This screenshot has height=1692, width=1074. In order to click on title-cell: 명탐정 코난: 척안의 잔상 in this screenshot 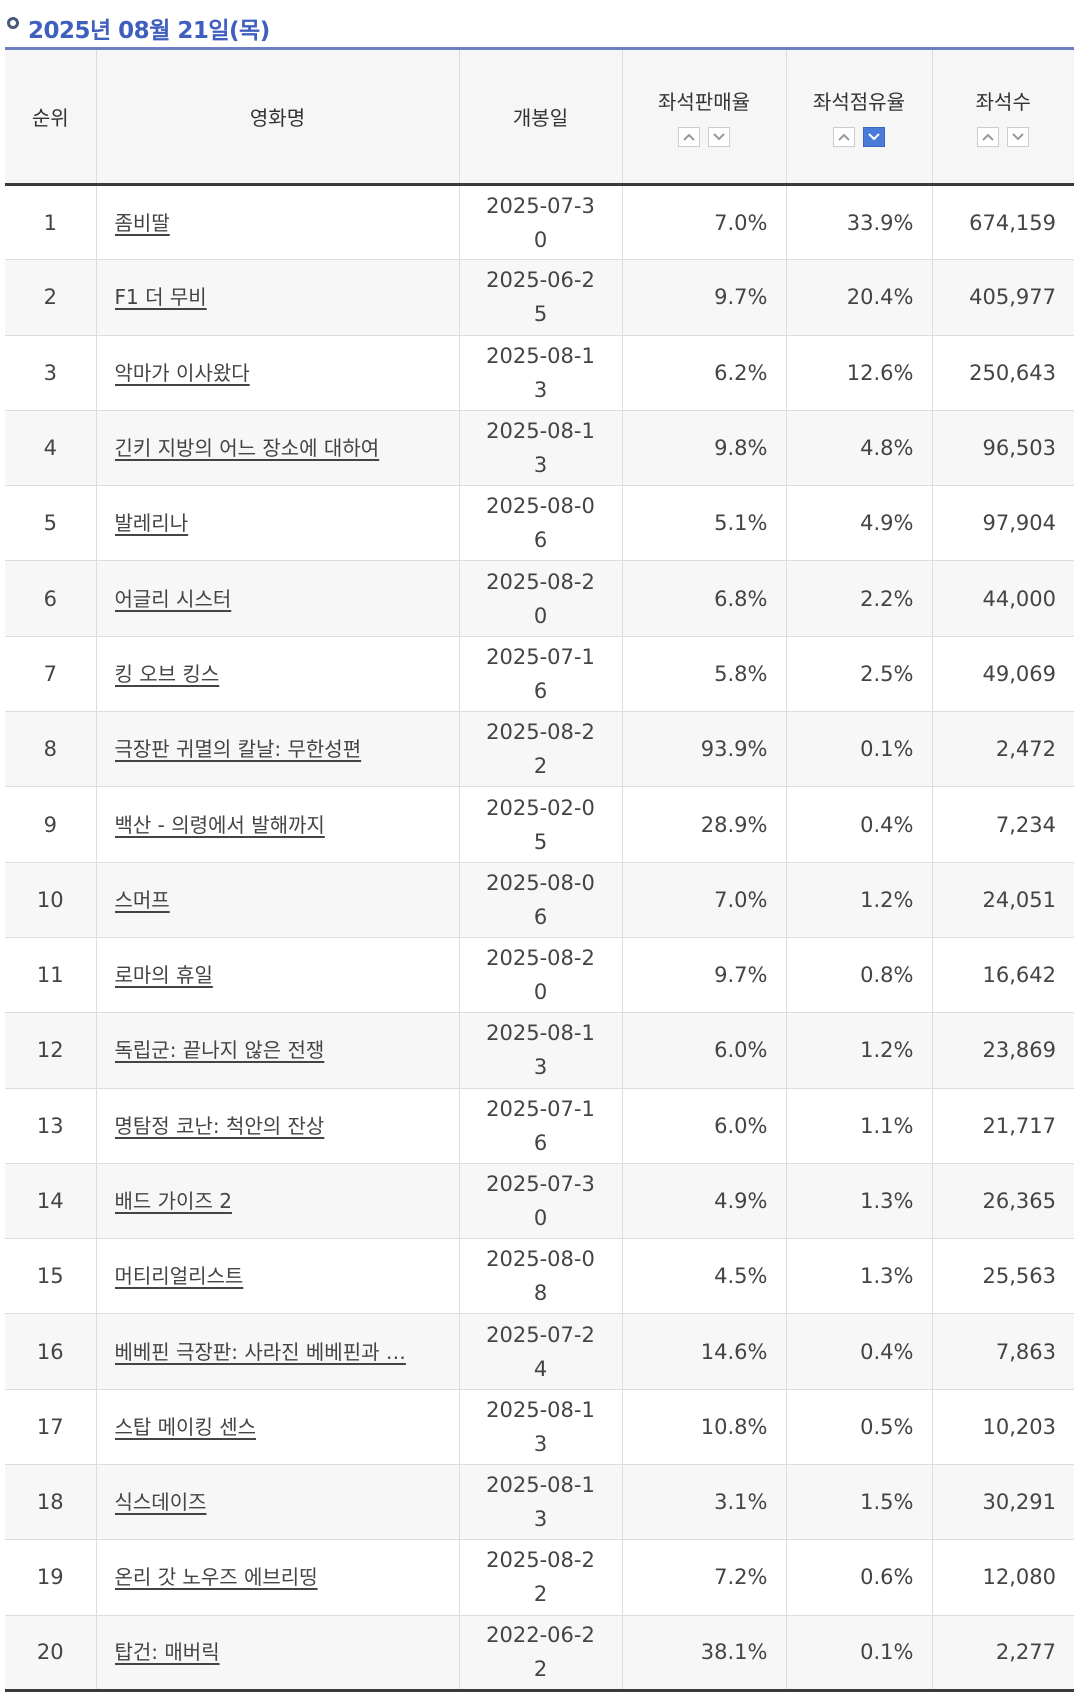, I will do `click(277, 1126)`.